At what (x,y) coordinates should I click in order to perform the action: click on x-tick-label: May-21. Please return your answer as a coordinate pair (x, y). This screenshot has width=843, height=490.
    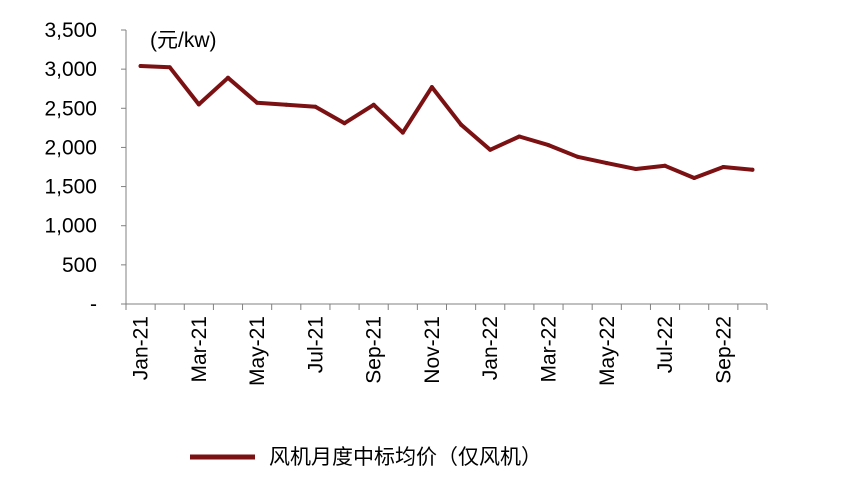
    Looking at the image, I should click on (257, 351).